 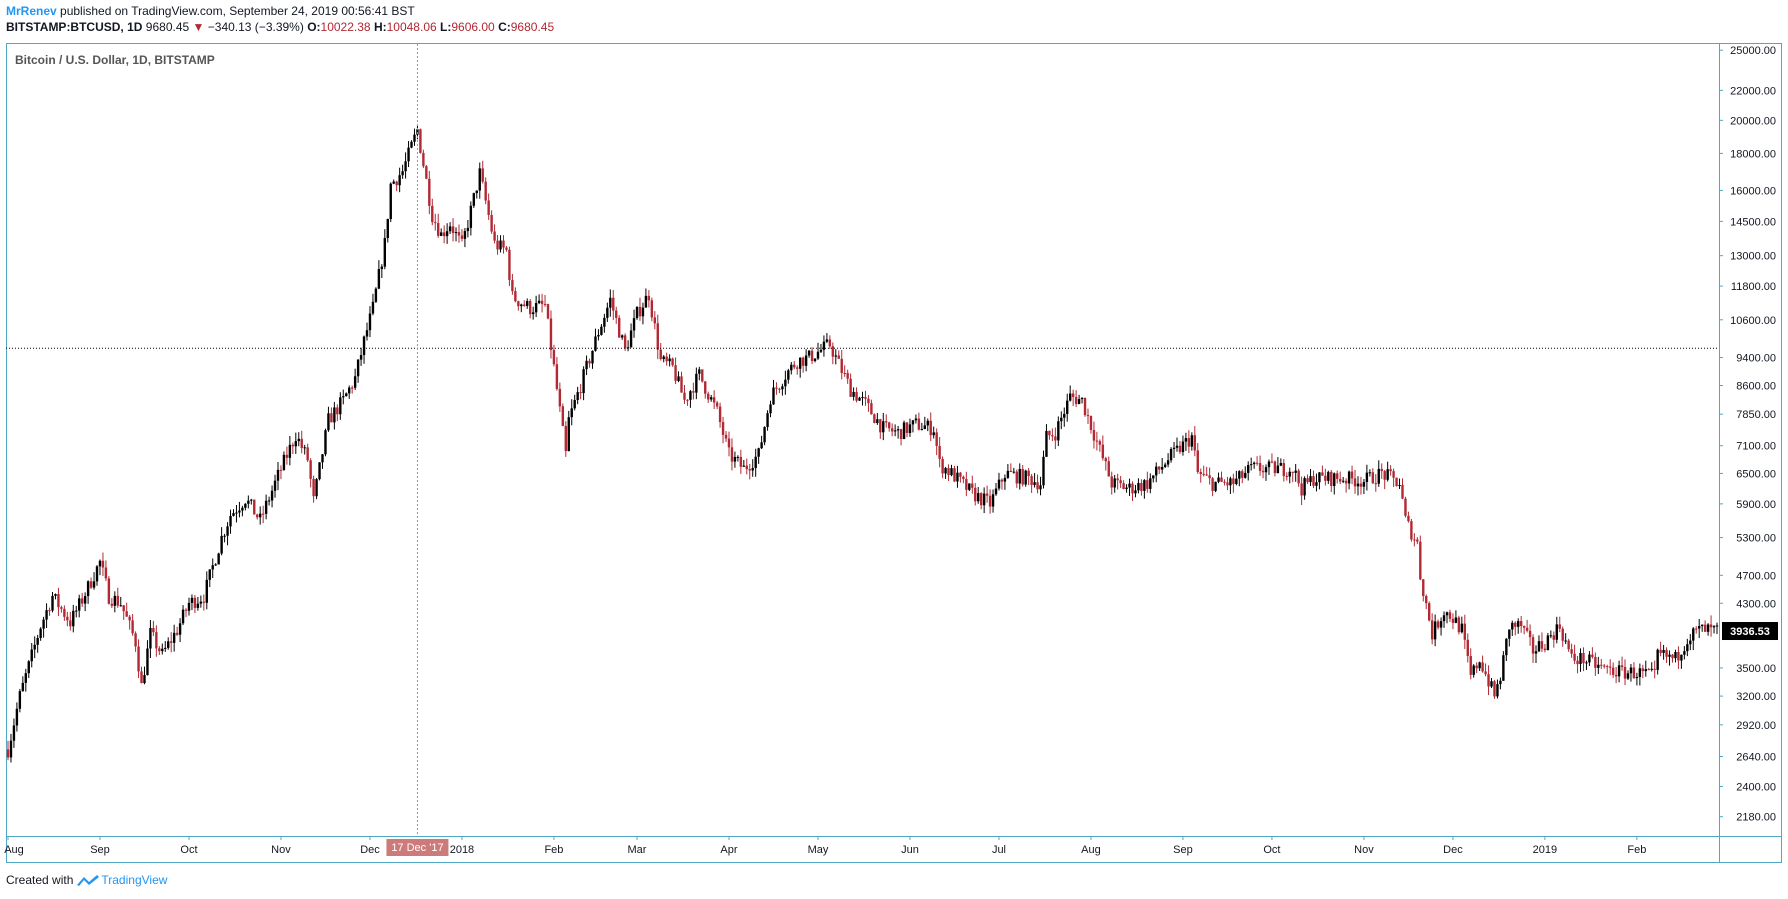 I want to click on y-tick-label: 3500.00, so click(x=1756, y=669).